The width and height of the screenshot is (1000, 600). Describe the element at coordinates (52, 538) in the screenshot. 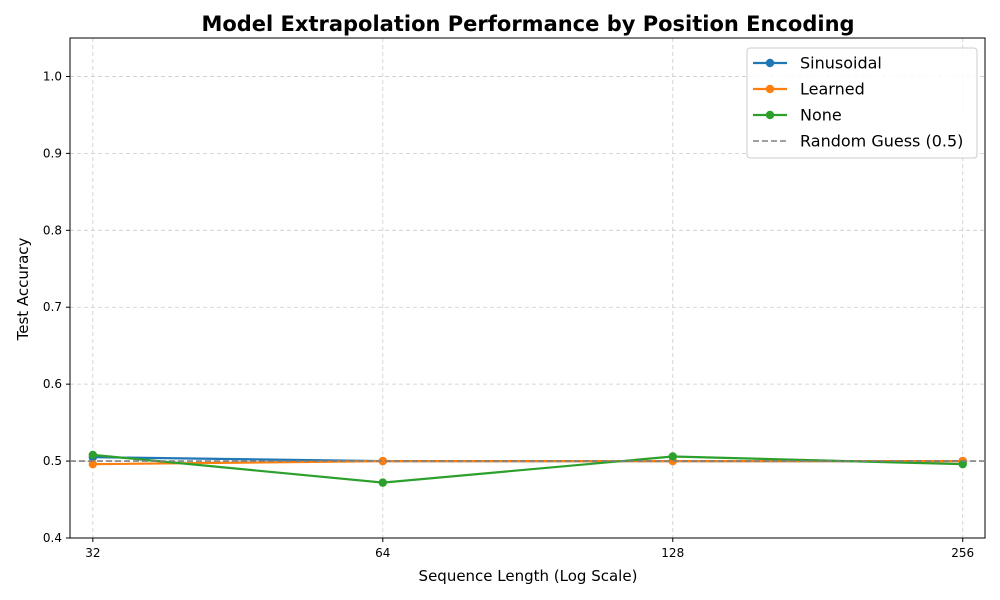

I see `y-tick-label: 0.4` at that location.